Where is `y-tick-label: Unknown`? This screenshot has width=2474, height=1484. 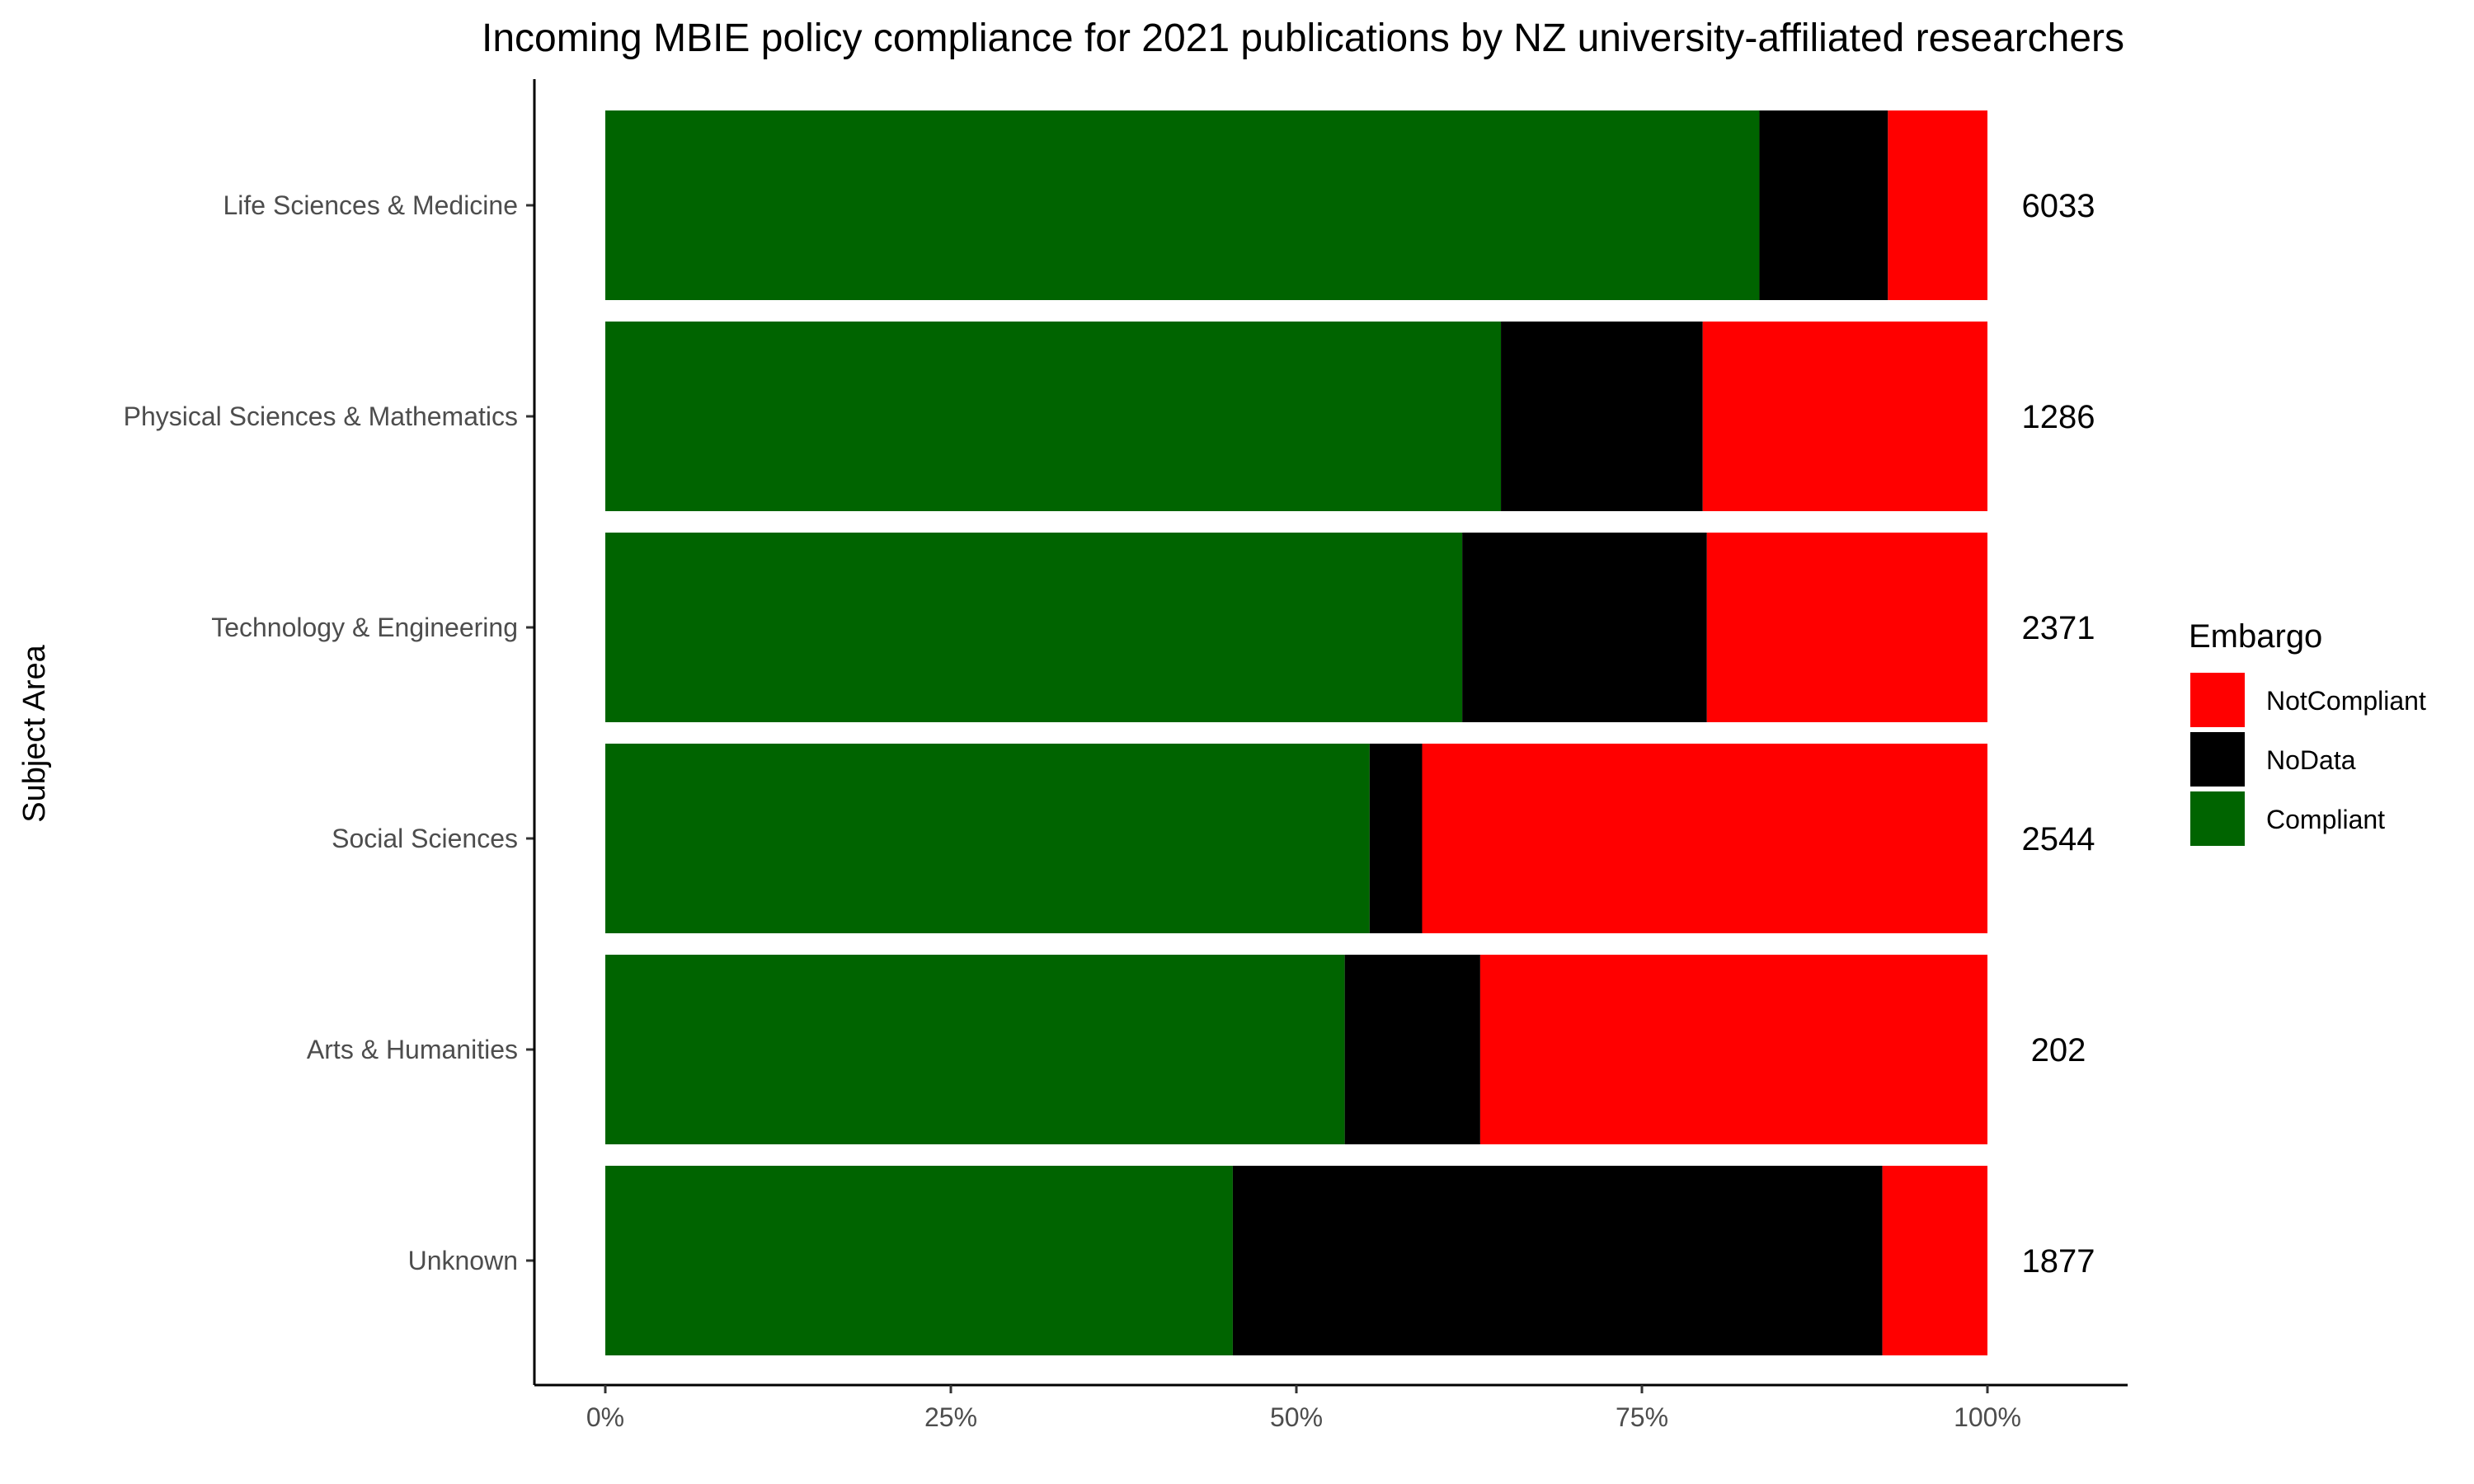 y-tick-label: Unknown is located at coordinates (463, 1260).